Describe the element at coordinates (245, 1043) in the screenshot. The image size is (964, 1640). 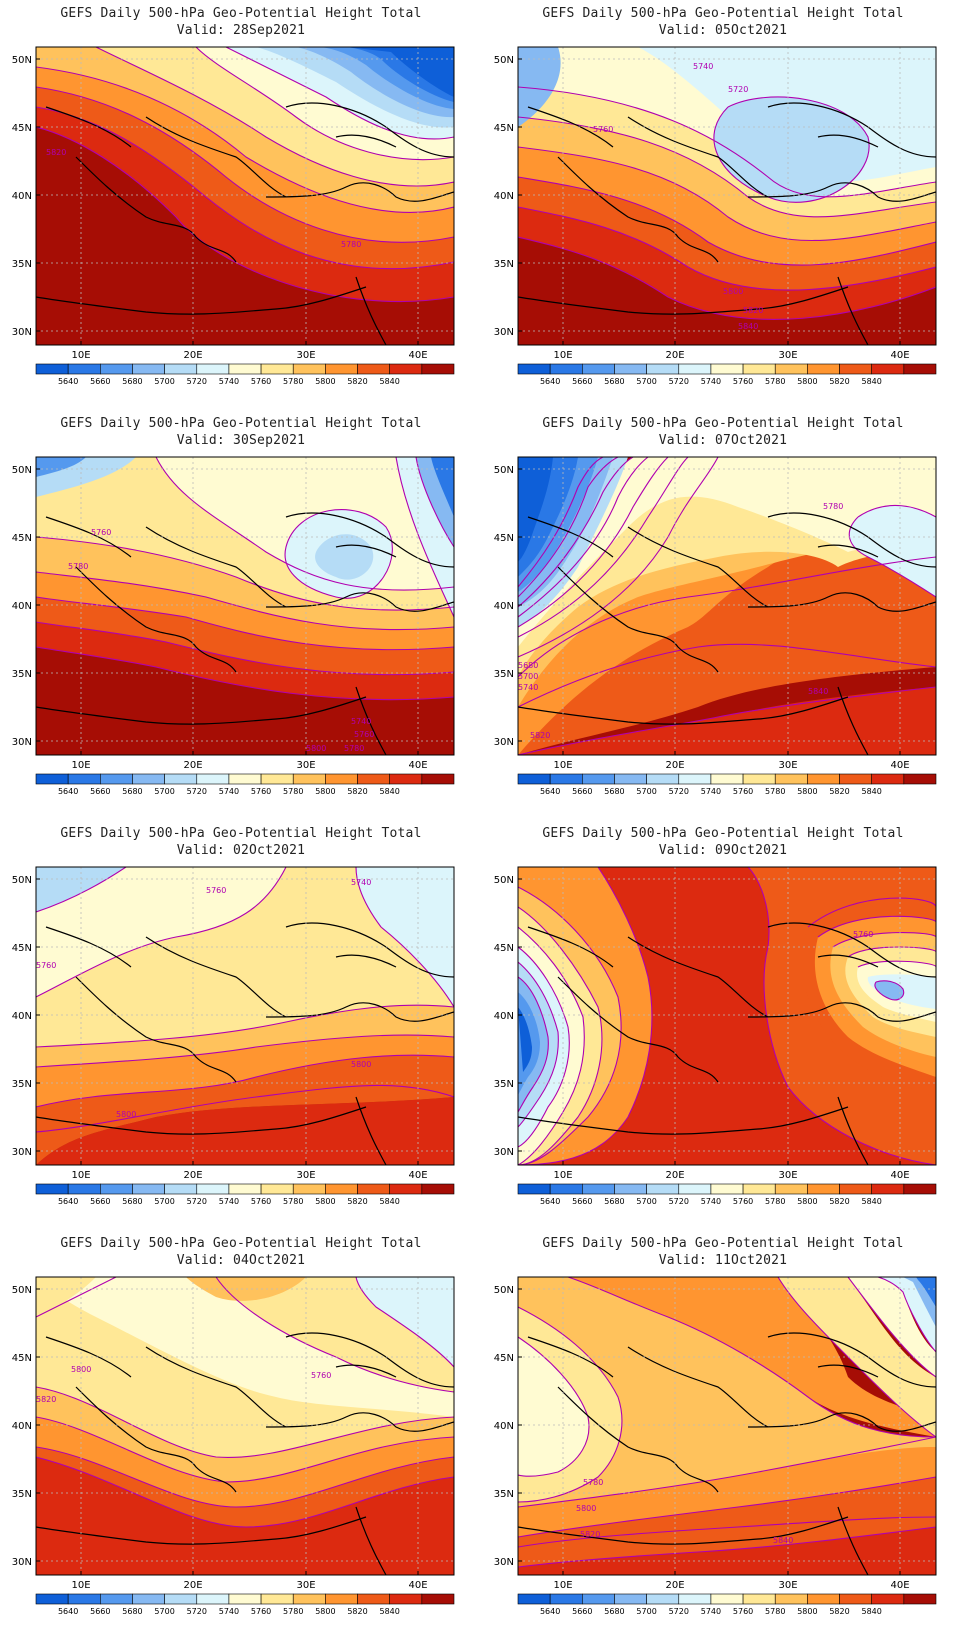
I see `coastlines` at that location.